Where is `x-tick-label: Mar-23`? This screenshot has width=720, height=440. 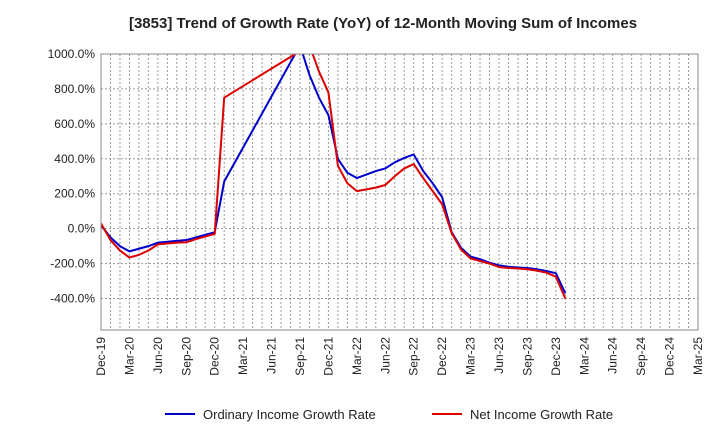 x-tick-label: Mar-23 is located at coordinates (471, 356).